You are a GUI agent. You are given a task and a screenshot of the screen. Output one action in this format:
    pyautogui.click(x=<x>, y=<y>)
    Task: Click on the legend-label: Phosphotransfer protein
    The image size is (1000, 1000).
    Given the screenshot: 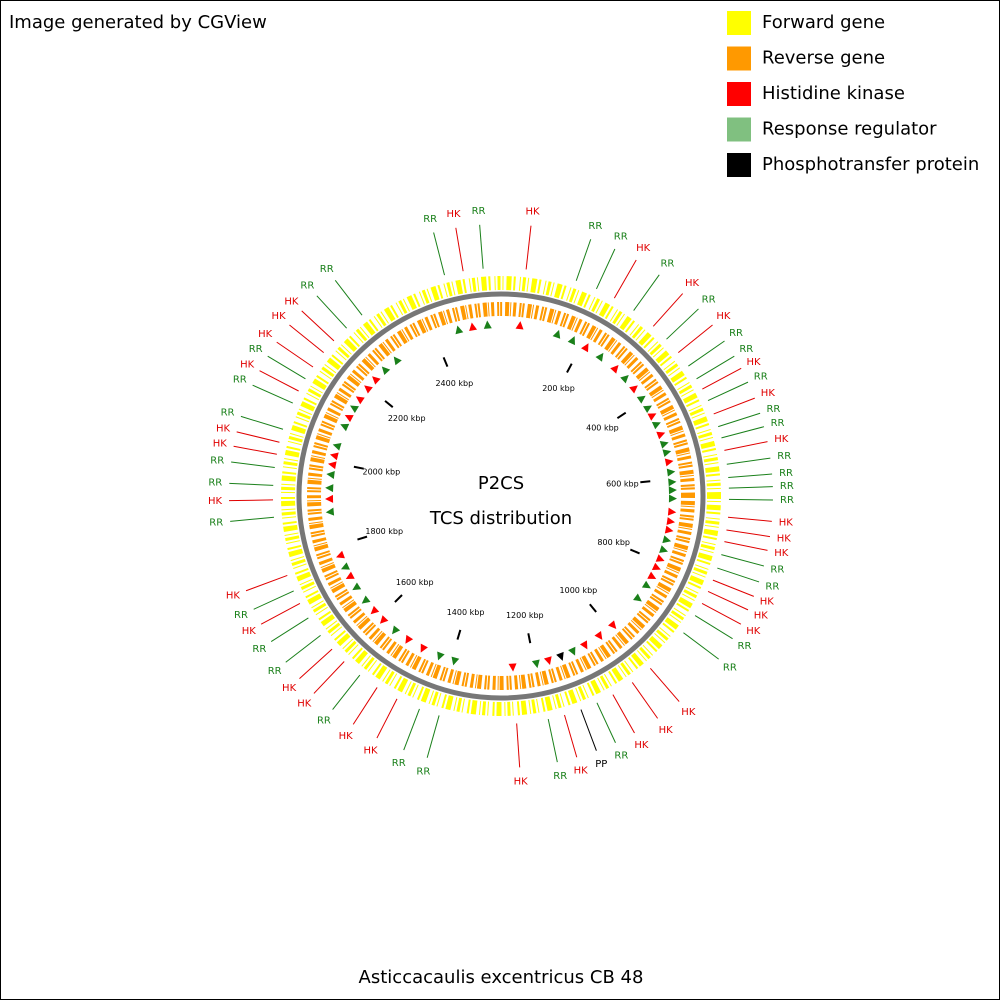 What is the action you would take?
    pyautogui.click(x=870, y=164)
    